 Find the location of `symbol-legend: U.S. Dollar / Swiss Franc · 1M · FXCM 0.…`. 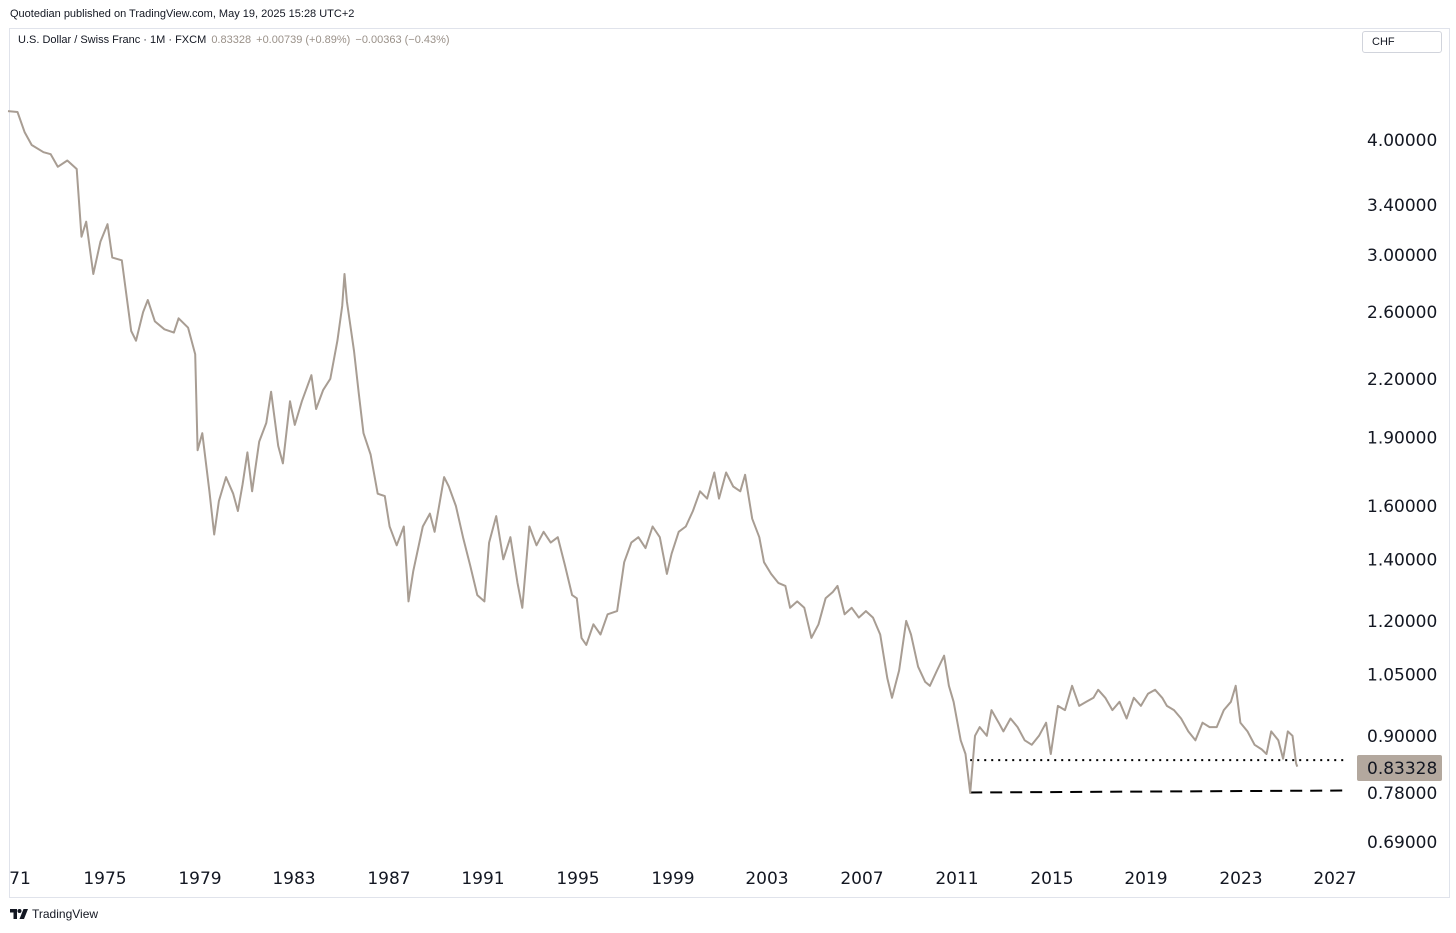

symbol-legend: U.S. Dollar / Swiss Franc · 1M · FXCM 0.… is located at coordinates (234, 40).